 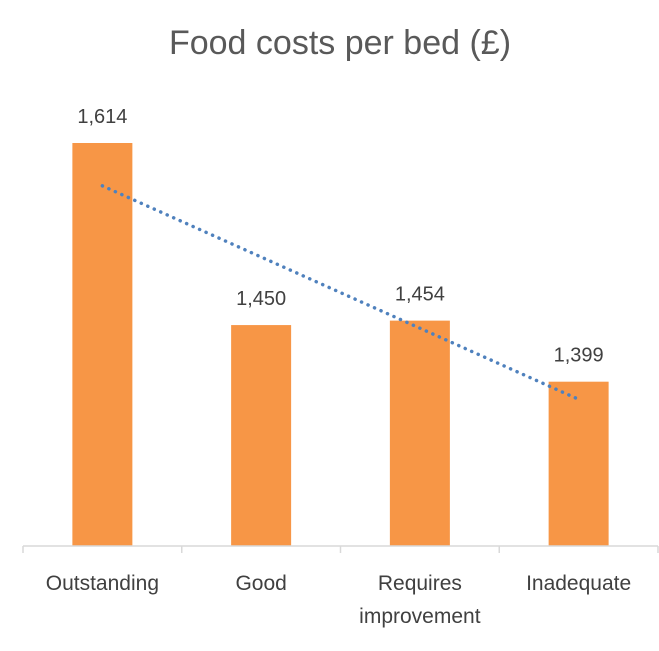 I want to click on category-label: Inadequate, so click(x=578, y=583).